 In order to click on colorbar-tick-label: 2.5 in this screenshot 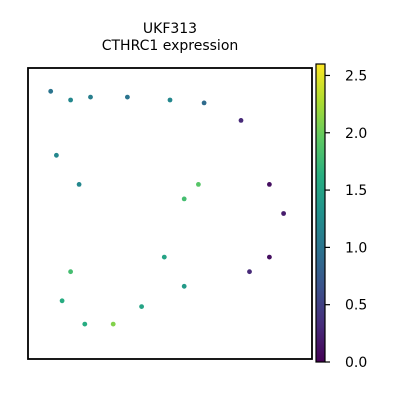, I will do `click(356, 76)`.